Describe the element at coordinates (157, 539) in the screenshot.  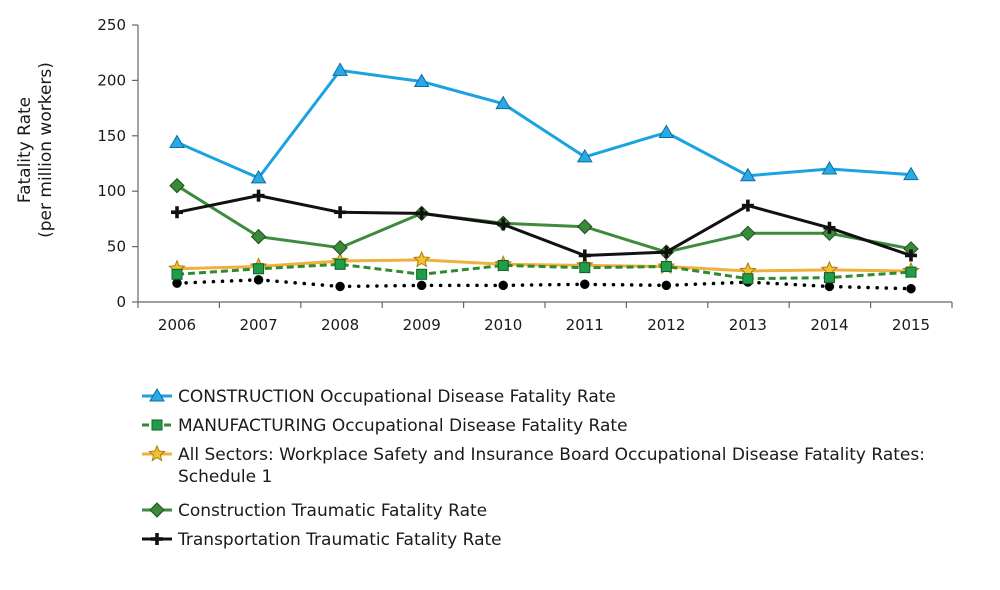
I see `legend-swatch-marker-v` at that location.